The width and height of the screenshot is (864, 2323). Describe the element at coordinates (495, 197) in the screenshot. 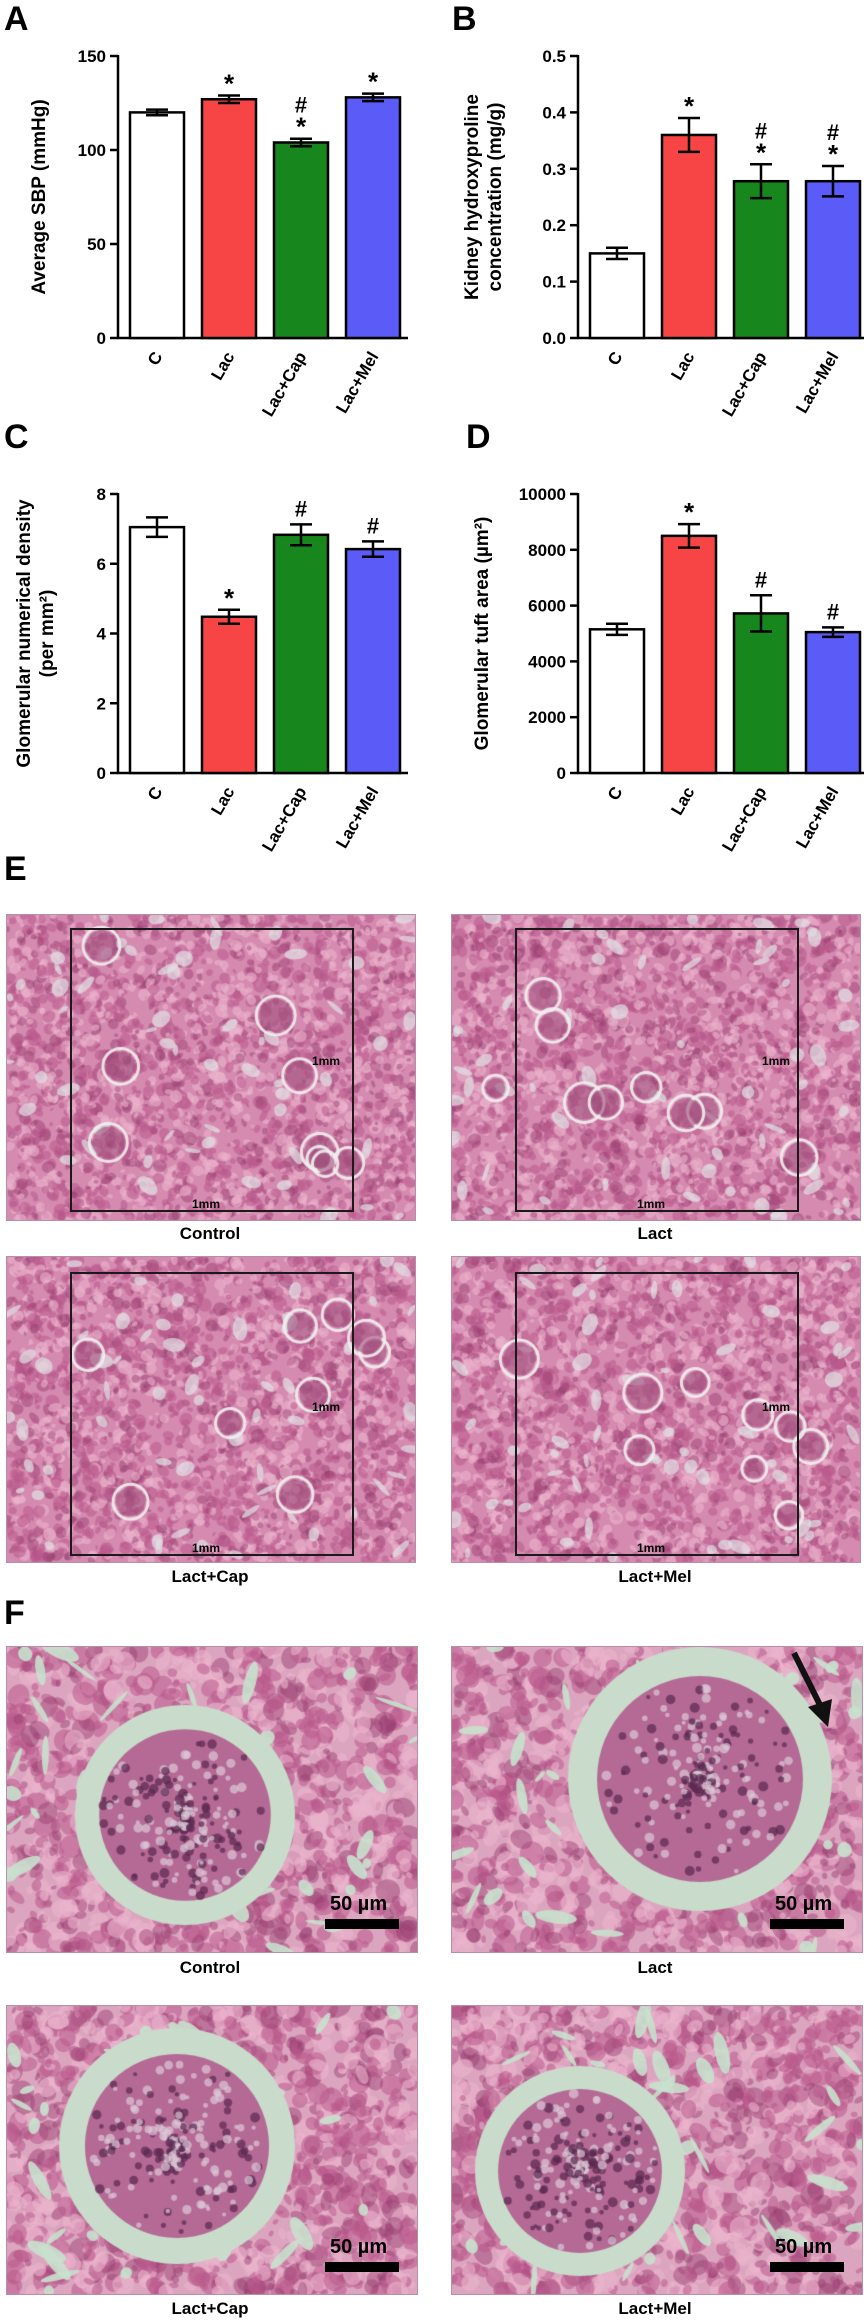

I see `y-axis-title: concentration (mg/g)` at that location.